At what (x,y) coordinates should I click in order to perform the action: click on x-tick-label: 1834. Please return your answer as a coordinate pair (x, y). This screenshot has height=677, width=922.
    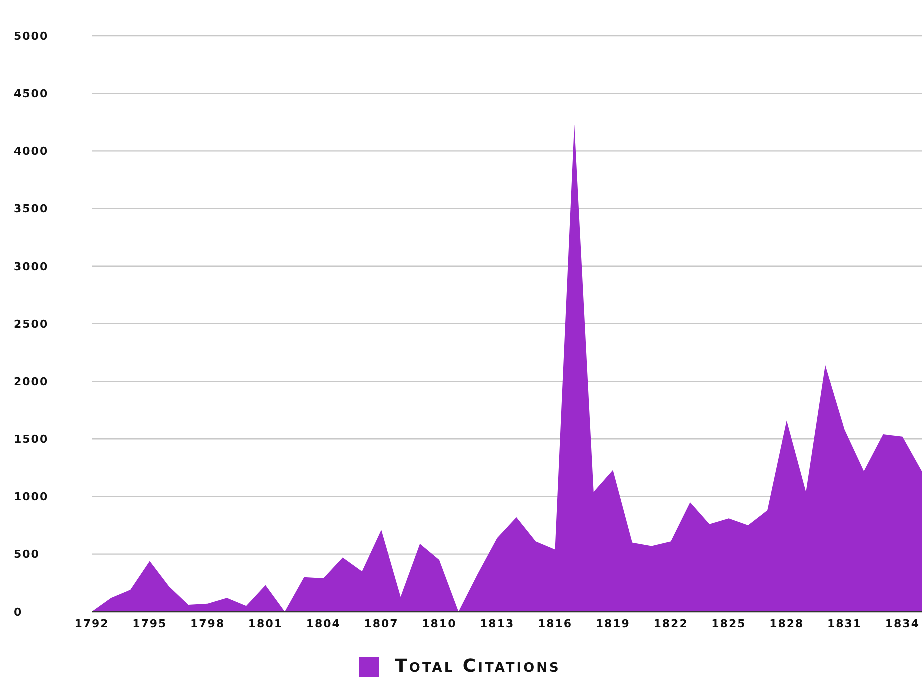
    Looking at the image, I should click on (902, 624).